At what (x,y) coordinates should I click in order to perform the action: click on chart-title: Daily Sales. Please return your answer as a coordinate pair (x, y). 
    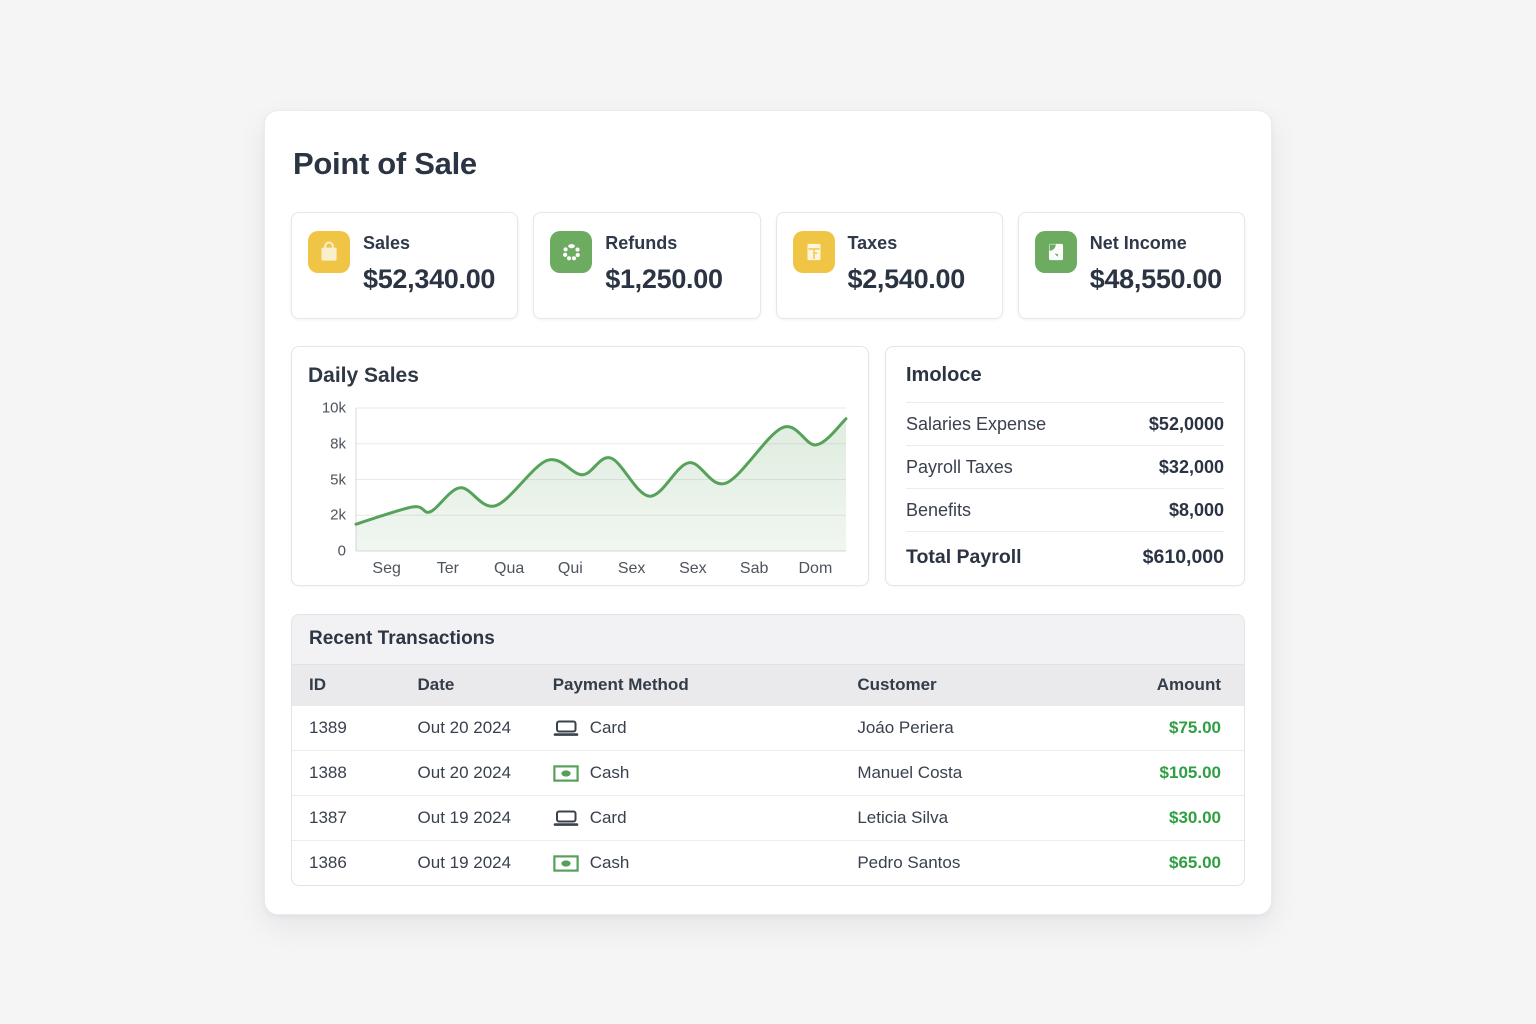
    Looking at the image, I should click on (363, 375).